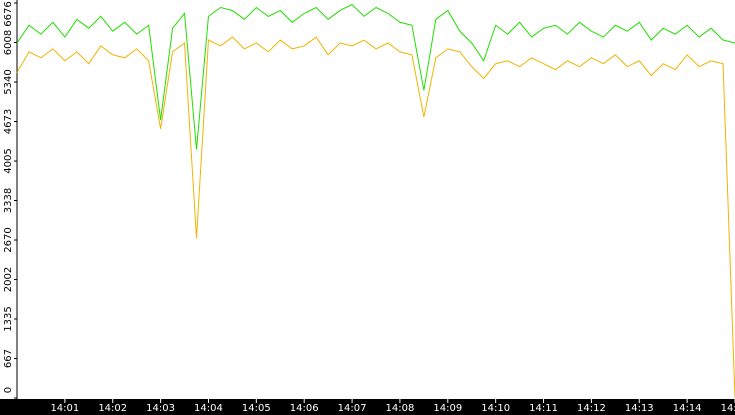  I want to click on x-tick-label: 14:01, so click(64, 408).